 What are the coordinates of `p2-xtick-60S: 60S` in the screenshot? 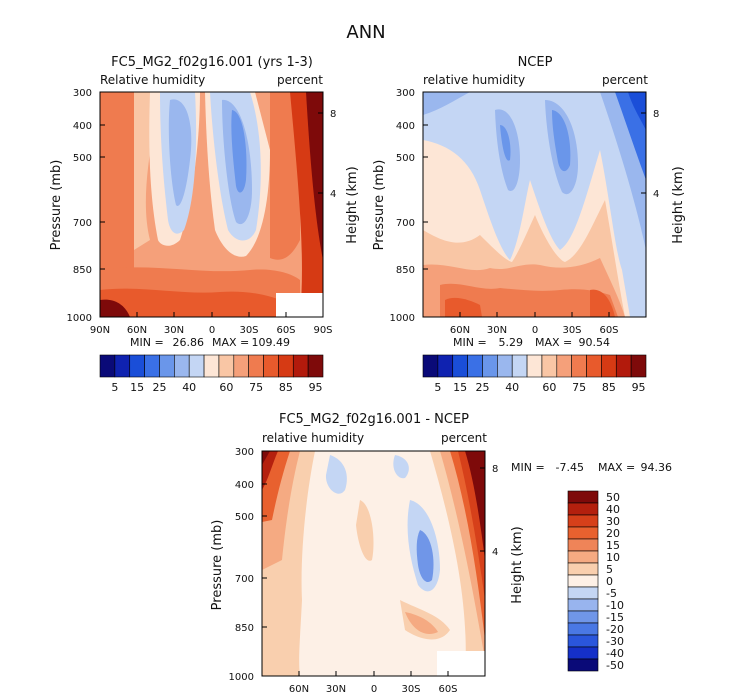 It's located at (608, 330).